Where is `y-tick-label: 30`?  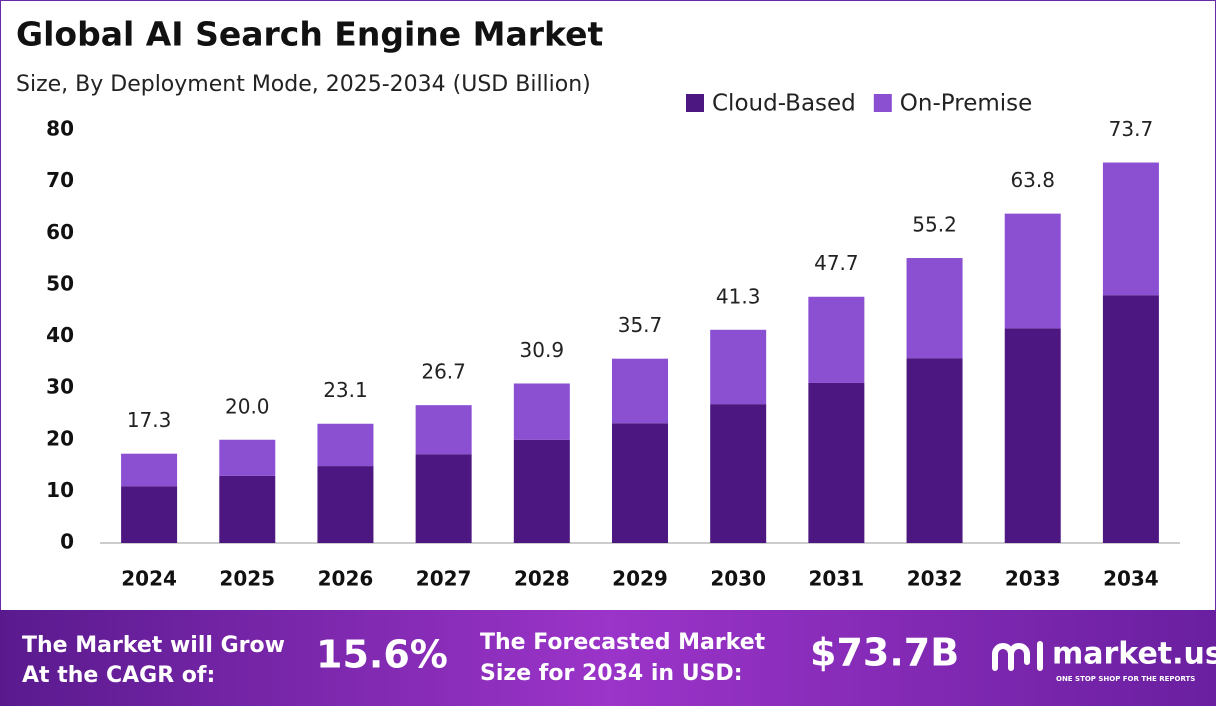
y-tick-label: 30 is located at coordinates (60, 387).